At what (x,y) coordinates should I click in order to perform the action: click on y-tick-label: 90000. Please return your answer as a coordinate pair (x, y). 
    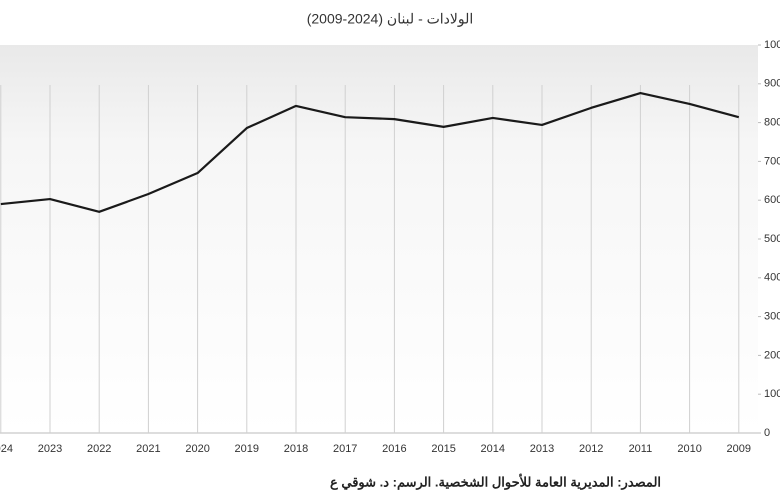
    Looking at the image, I should click on (772, 84).